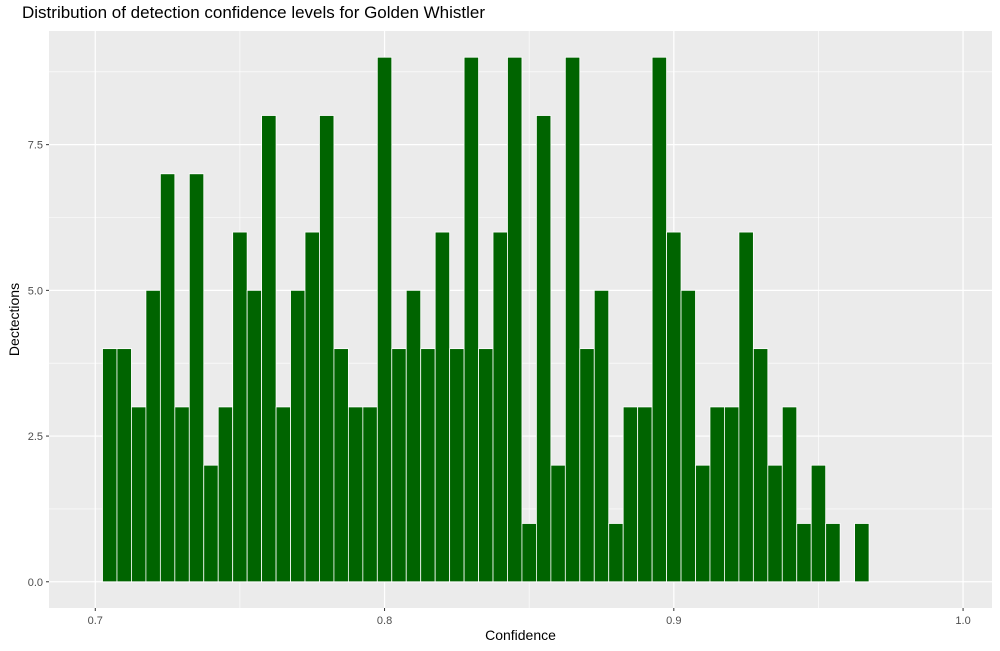  Describe the element at coordinates (35, 437) in the screenshot. I see `y-tick-label-1: 2.5` at that location.